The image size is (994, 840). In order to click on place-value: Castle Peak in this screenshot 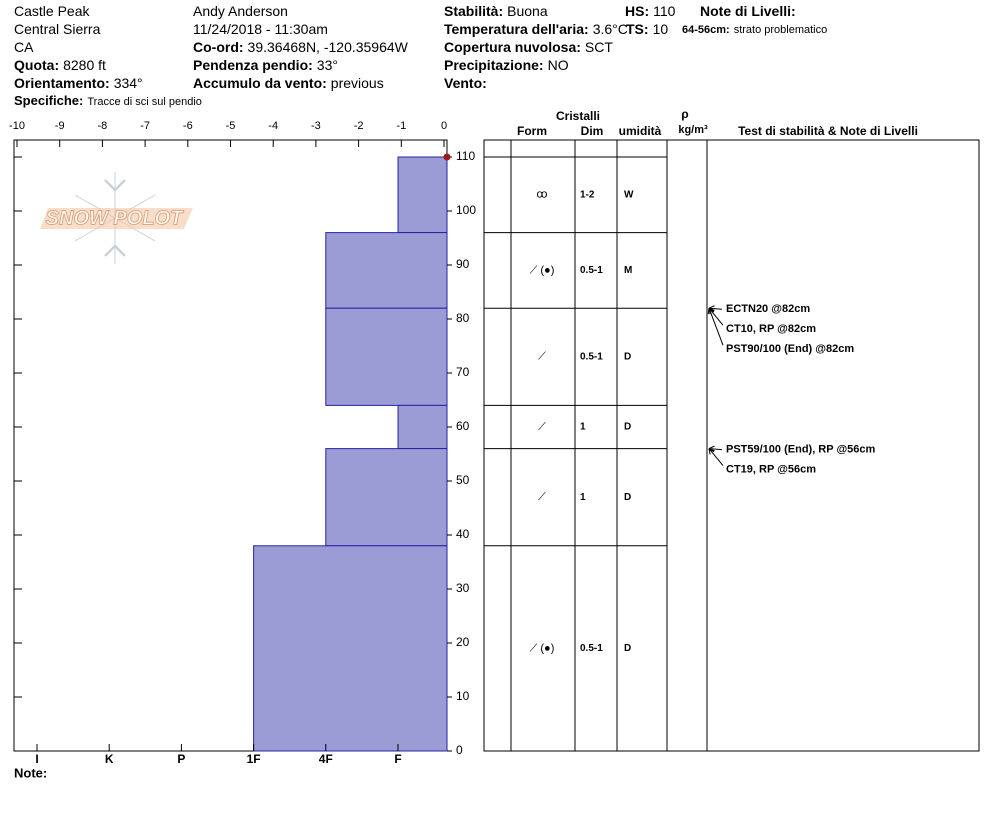, I will do `click(52, 11)`.